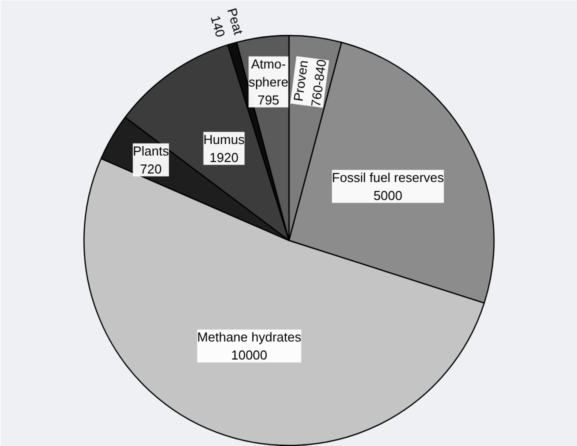  What do you see at coordinates (249, 354) in the screenshot?
I see `data-label: 10000` at bounding box center [249, 354].